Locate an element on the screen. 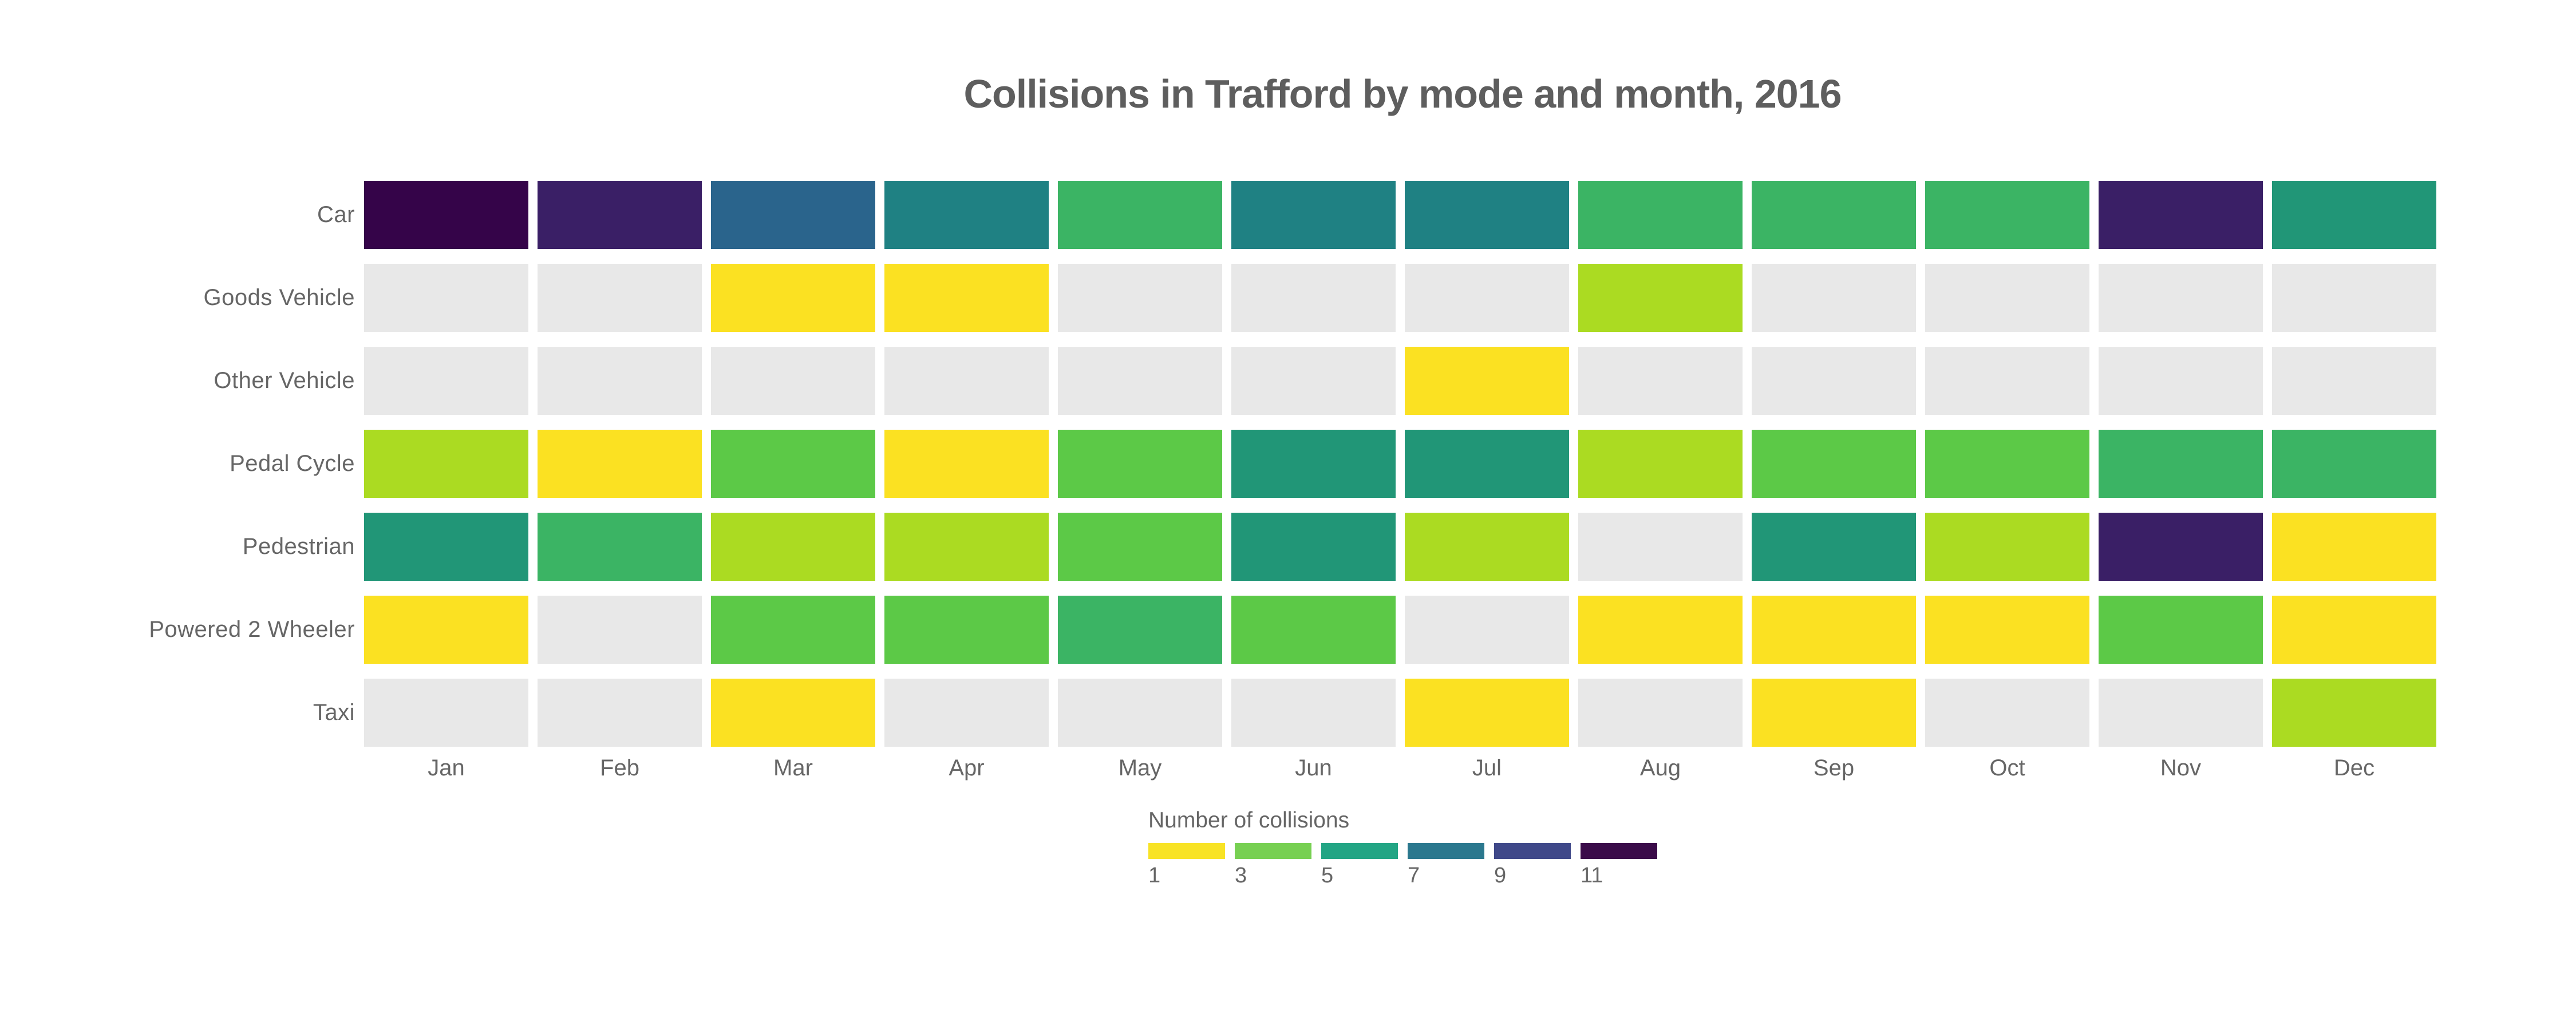 The height and width of the screenshot is (1030, 2576). heatmap-cell-car-mar is located at coordinates (793, 215).